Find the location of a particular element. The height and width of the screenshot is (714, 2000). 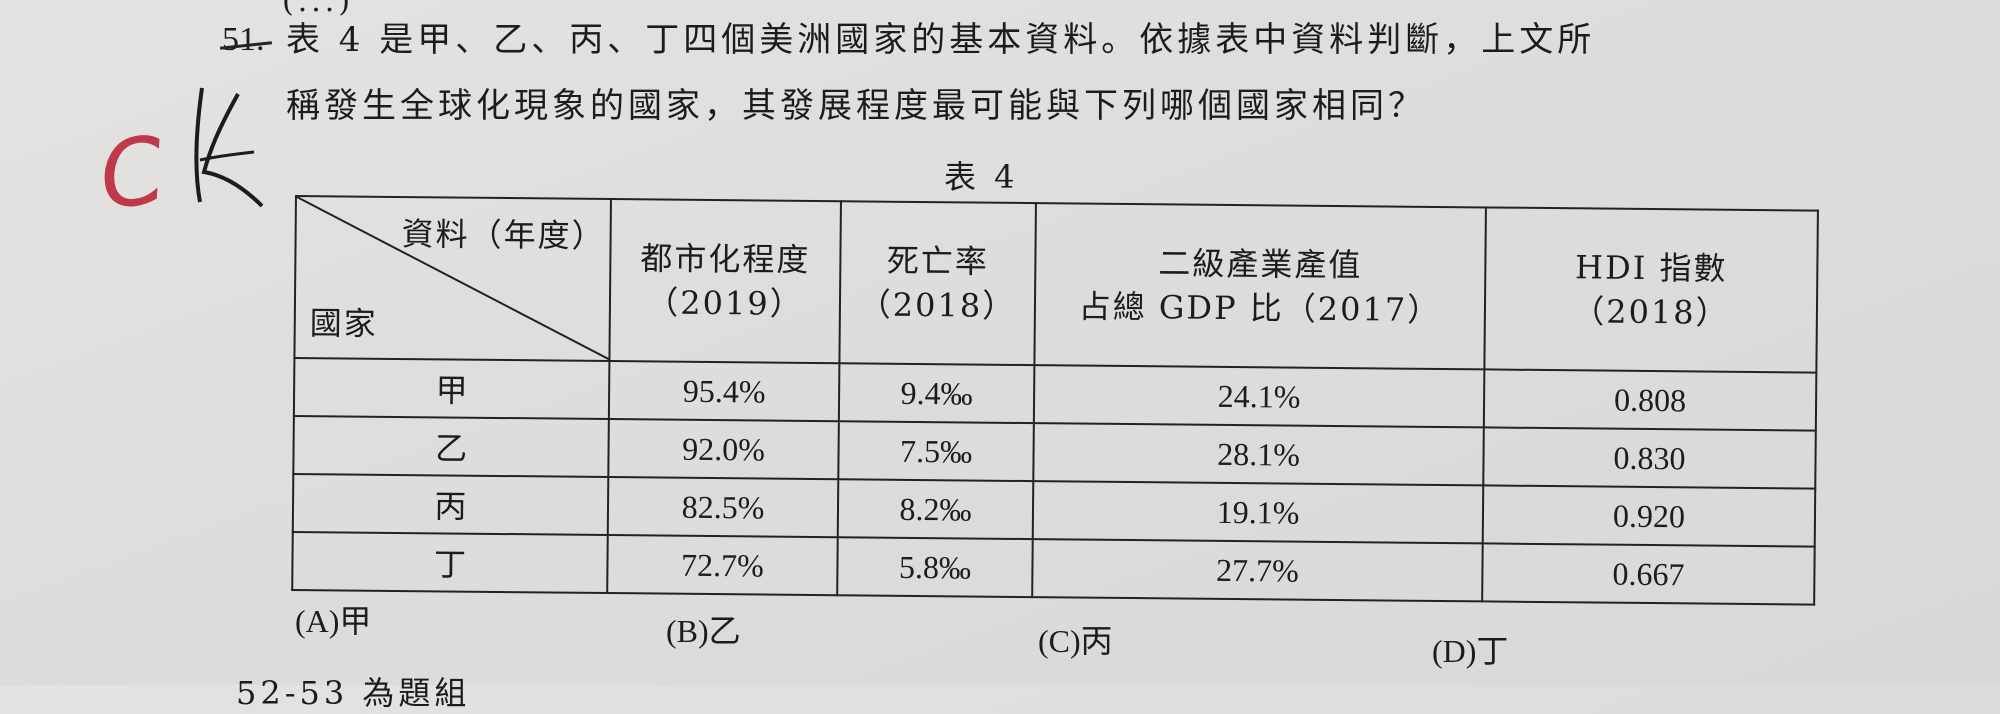

col-header-death-rate: 死亡率 （2018） is located at coordinates (937, 283).